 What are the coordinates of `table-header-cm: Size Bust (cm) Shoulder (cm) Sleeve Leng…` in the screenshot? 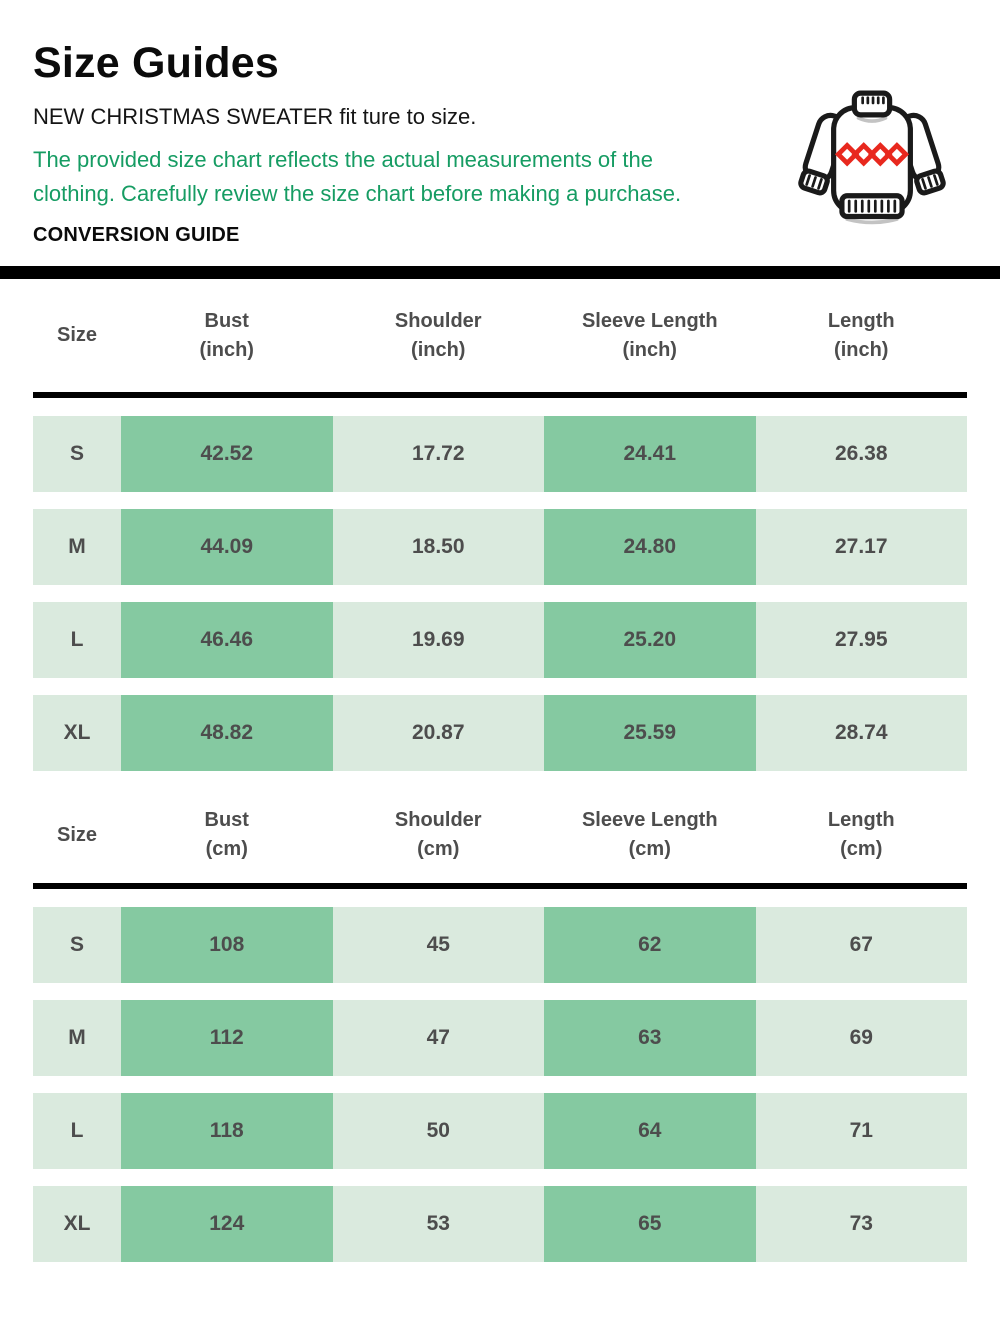 It's located at (500, 838).